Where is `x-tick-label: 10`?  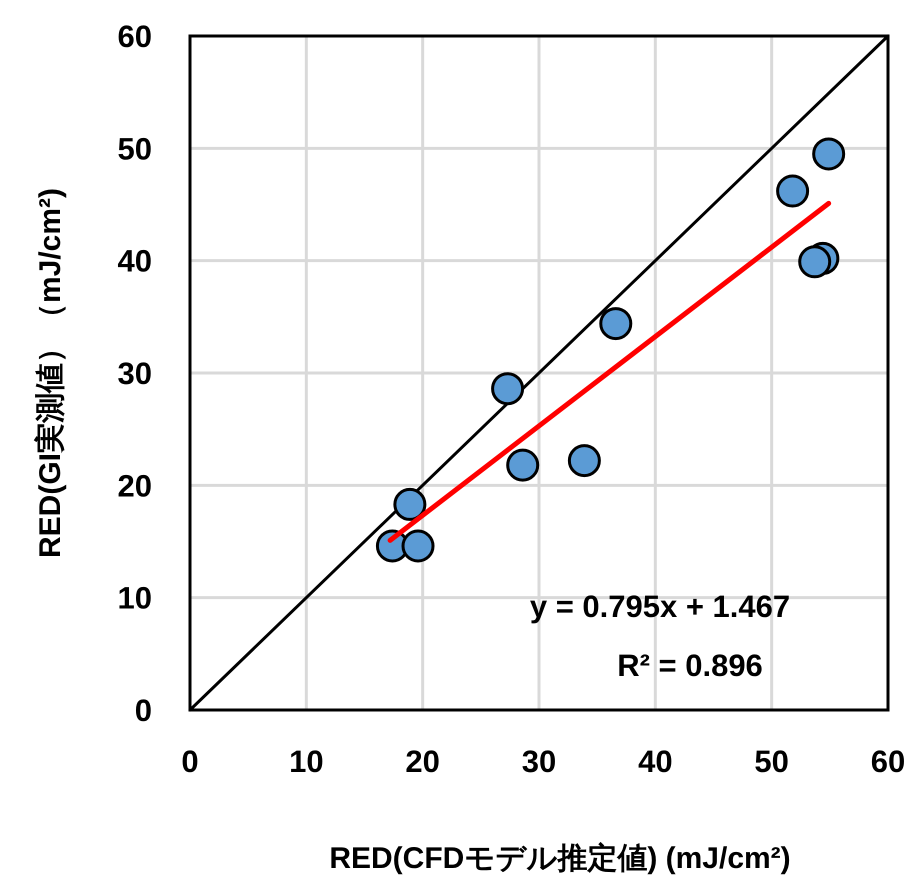
x-tick-label: 10 is located at coordinates (306, 761).